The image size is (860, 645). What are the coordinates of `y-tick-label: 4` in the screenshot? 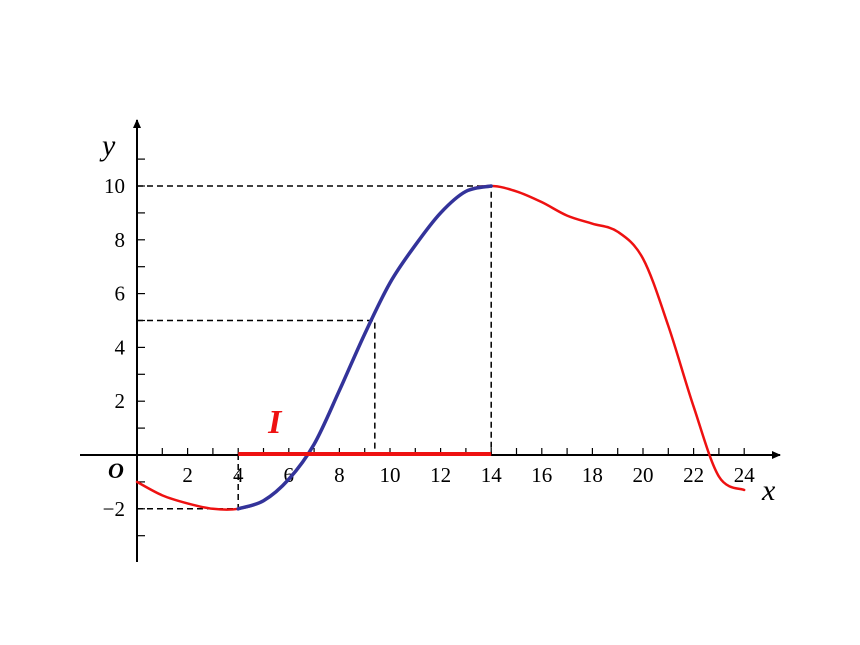 It's located at (120, 347).